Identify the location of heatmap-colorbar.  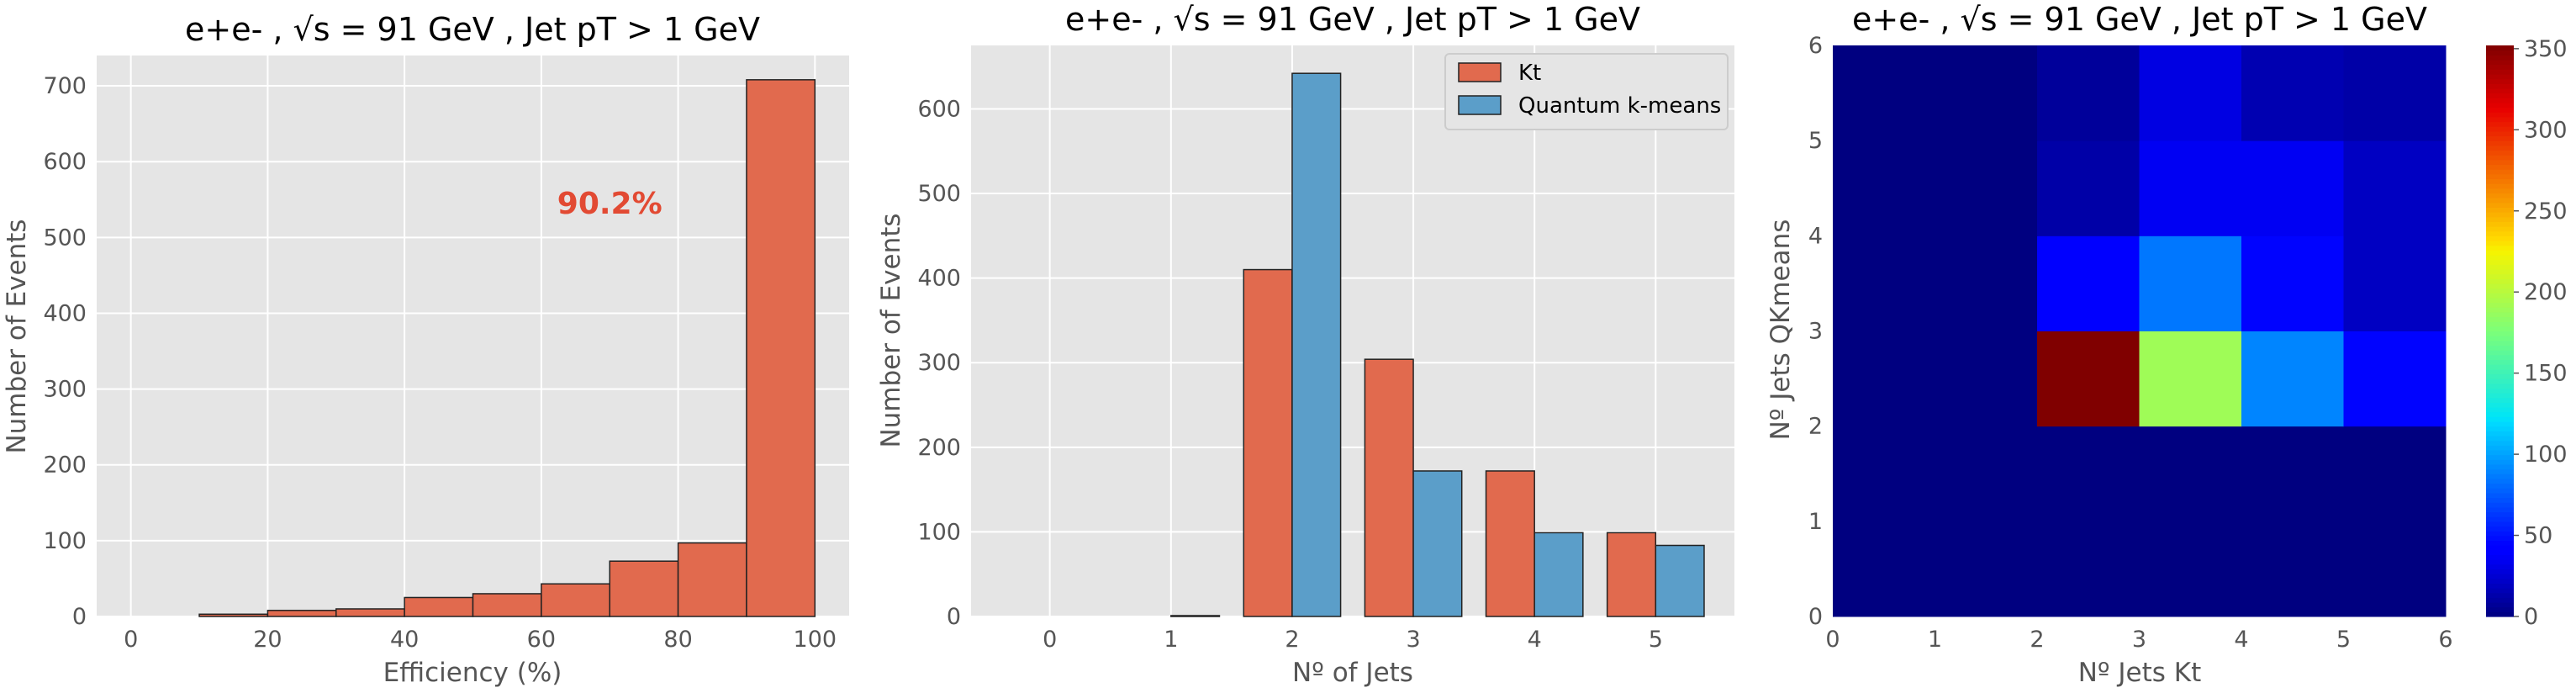
(2500, 331).